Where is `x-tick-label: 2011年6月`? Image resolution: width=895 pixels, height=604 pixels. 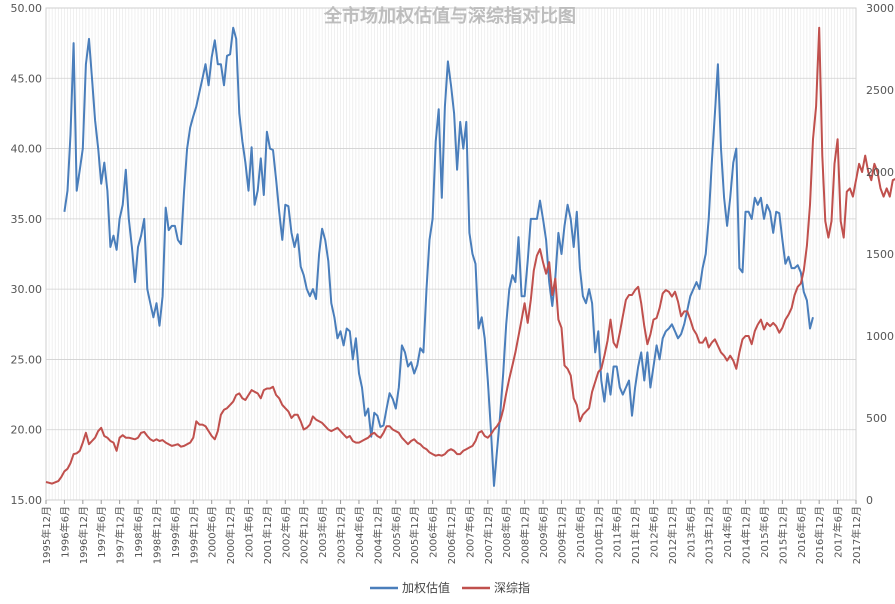 x-tick-label: 2011年6月 is located at coordinates (617, 532).